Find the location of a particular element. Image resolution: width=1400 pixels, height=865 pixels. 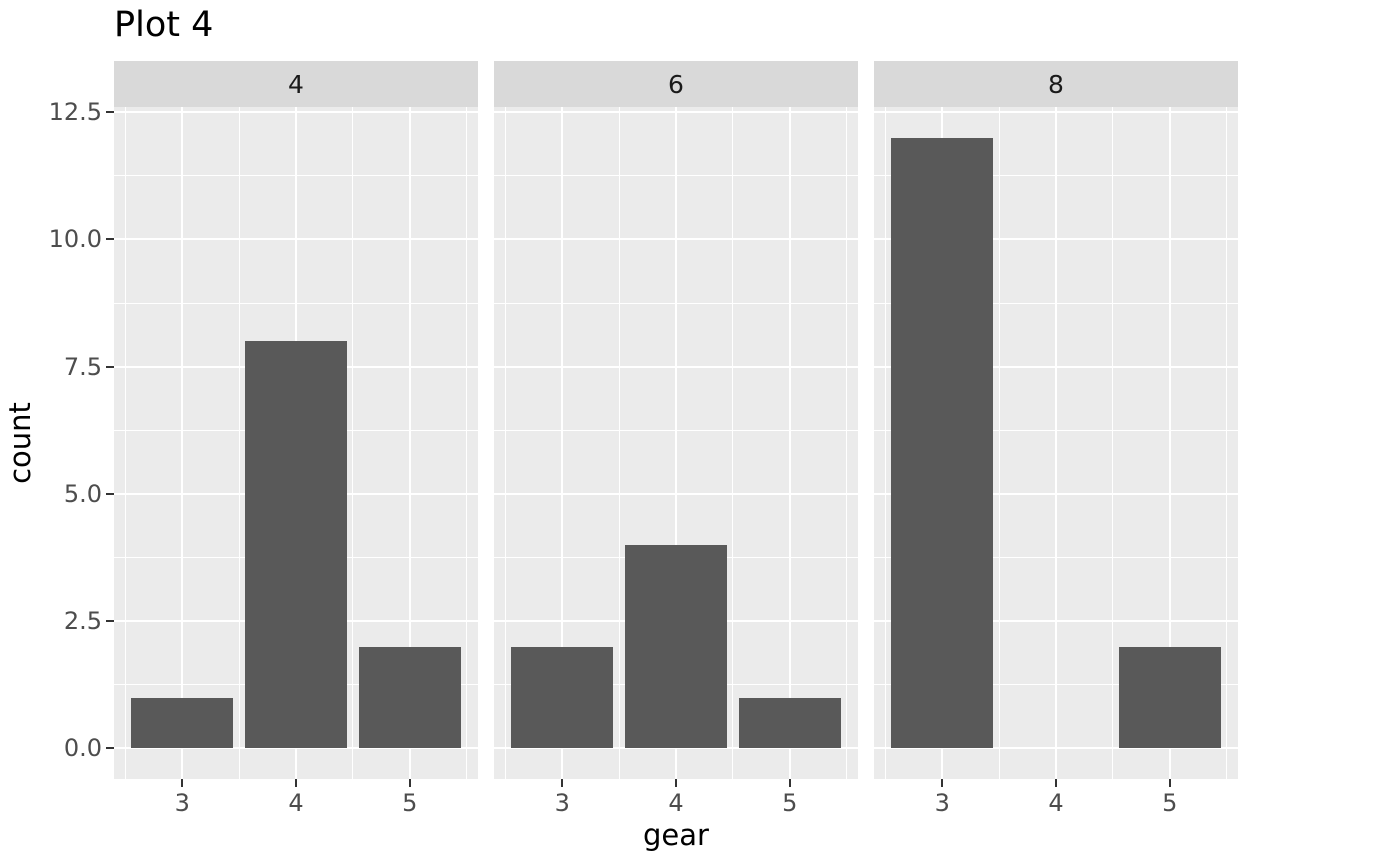

plot-title: Plot 4 is located at coordinates (164, 25).